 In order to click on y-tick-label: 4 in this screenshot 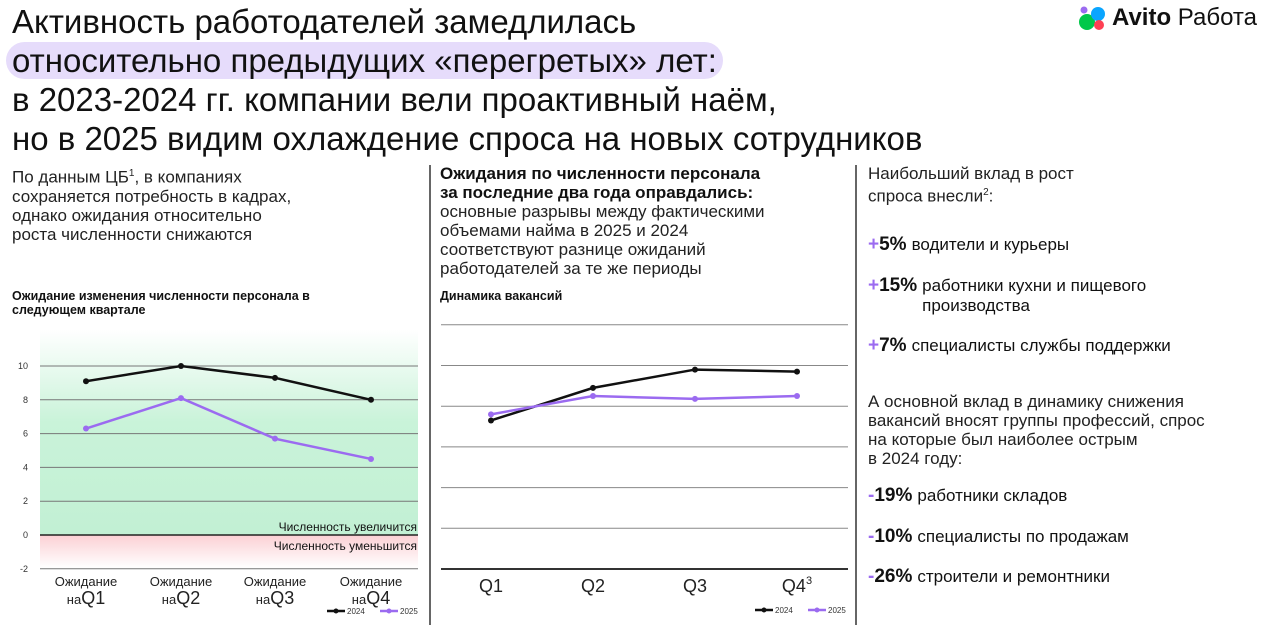, I will do `click(25, 467)`.